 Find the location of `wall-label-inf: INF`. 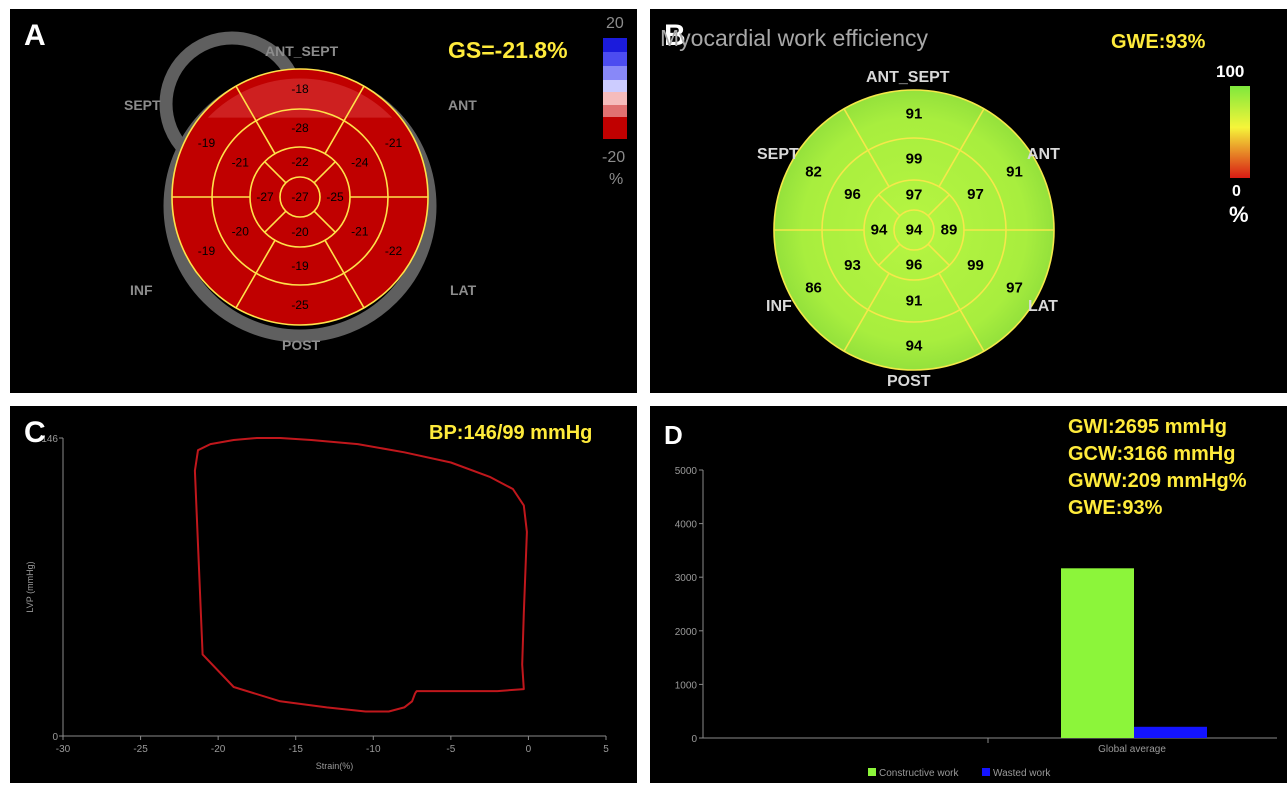

wall-label-inf: INF is located at coordinates (141, 290).